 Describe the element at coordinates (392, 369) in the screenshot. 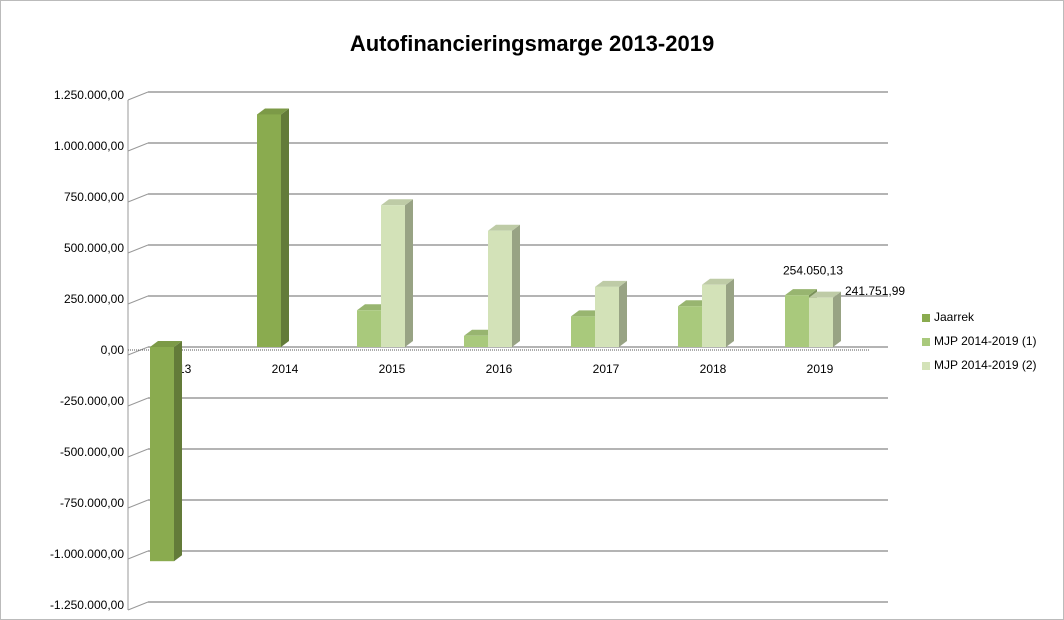

I see `x-tick-label: 2015` at that location.